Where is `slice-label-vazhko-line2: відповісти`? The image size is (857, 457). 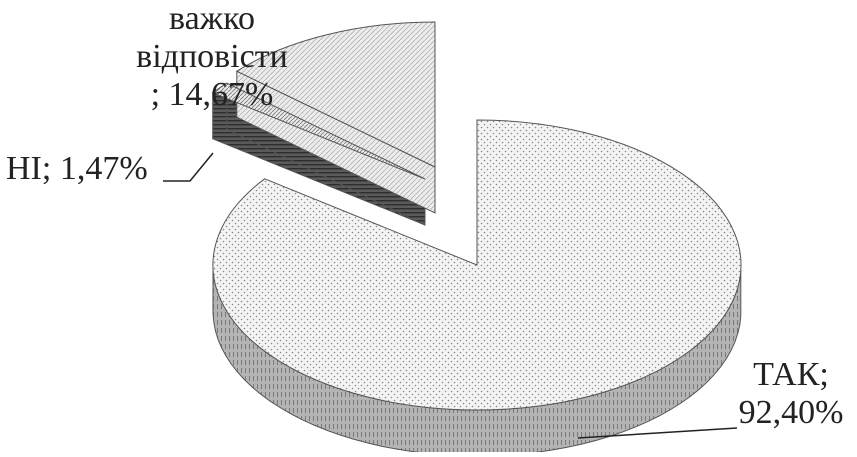
slice-label-vazhko-line2: відповісти is located at coordinates (212, 56).